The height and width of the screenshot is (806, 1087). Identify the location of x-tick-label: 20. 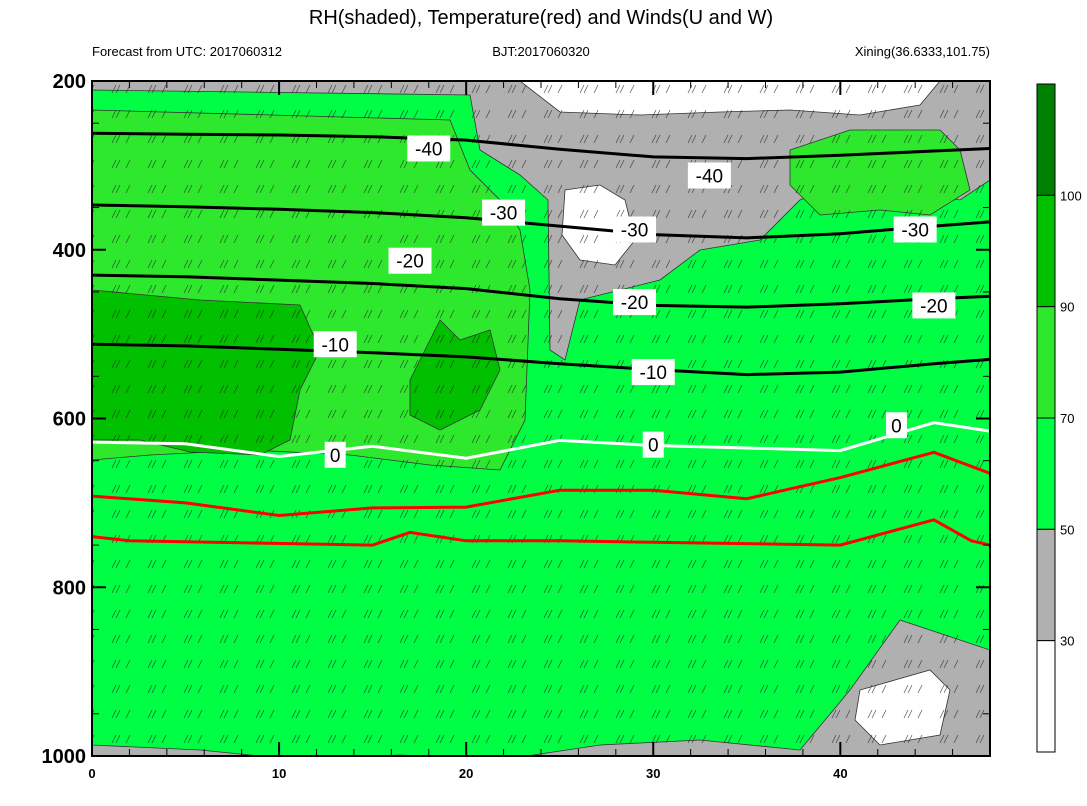
(466, 773).